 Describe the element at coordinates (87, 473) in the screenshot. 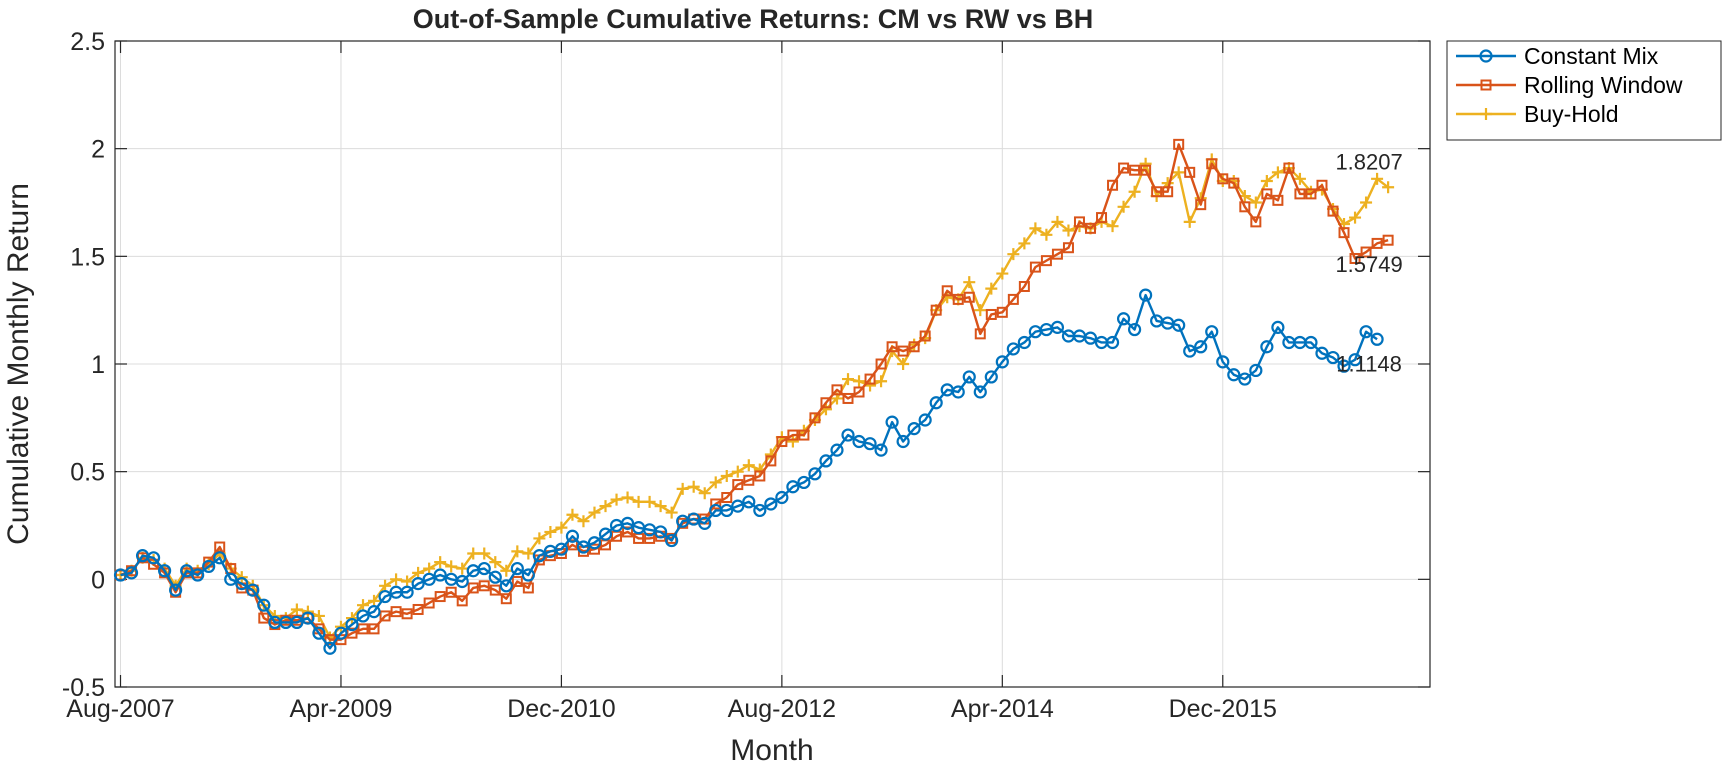

I see `y-tick-label: 0.5` at that location.